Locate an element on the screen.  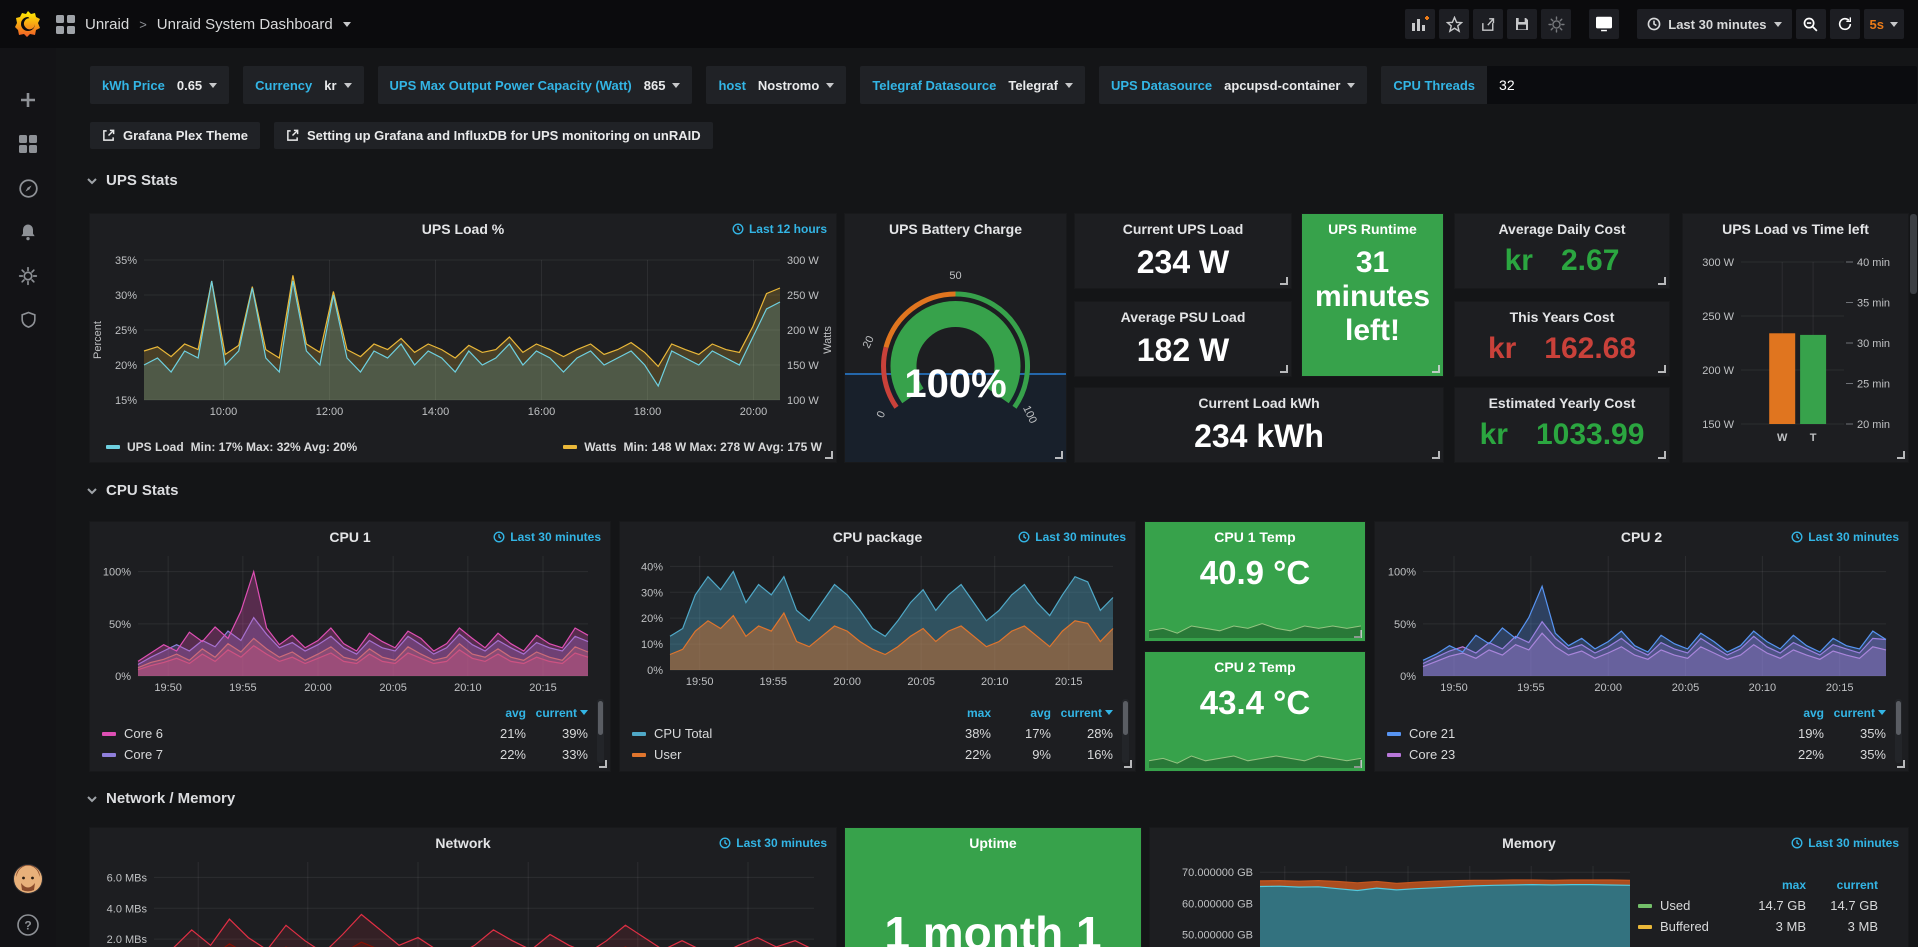
cycle-view-mode-button is located at coordinates (1604, 24).